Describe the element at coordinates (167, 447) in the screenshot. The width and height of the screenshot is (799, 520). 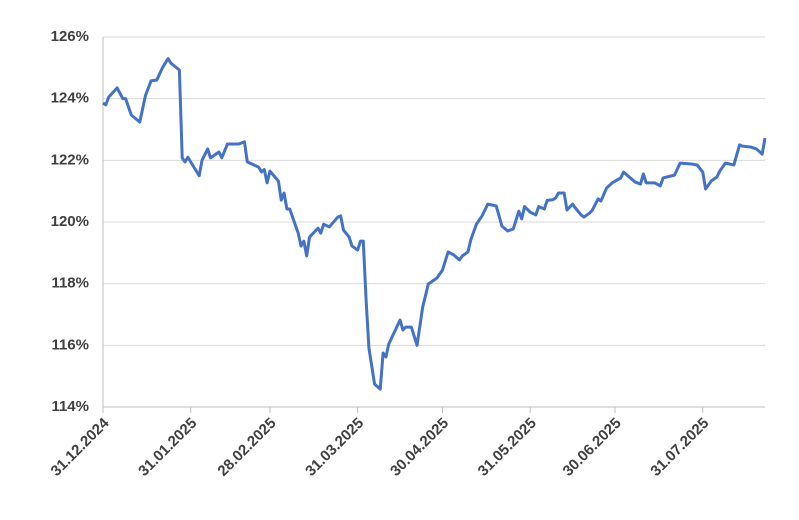
I see `x-tick-label: 31.01.2025` at that location.